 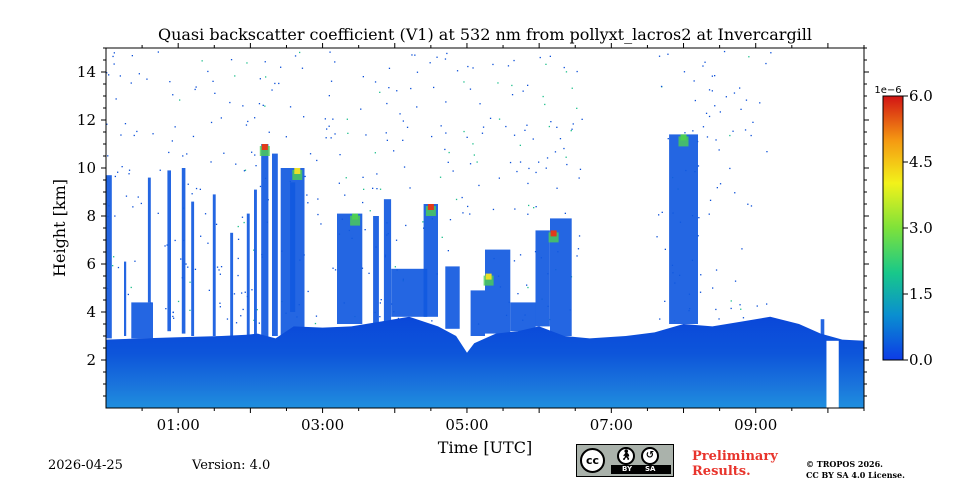 What do you see at coordinates (650, 456) in the screenshot?
I see `share-alike-icon: ↺` at bounding box center [650, 456].